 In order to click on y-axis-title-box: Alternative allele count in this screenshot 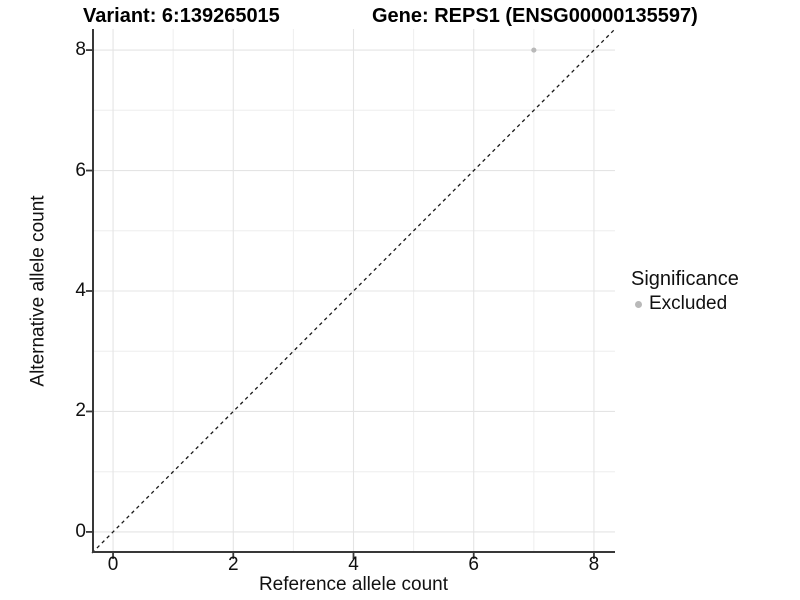, I will do `click(39, 291)`.